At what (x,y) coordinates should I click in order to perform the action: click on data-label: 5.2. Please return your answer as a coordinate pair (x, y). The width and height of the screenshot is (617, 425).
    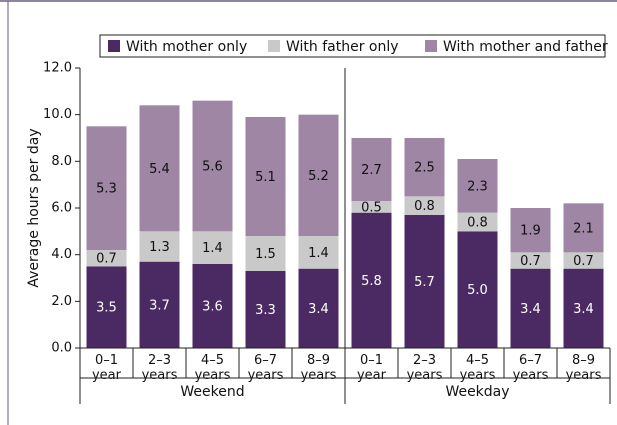
    Looking at the image, I should click on (318, 176).